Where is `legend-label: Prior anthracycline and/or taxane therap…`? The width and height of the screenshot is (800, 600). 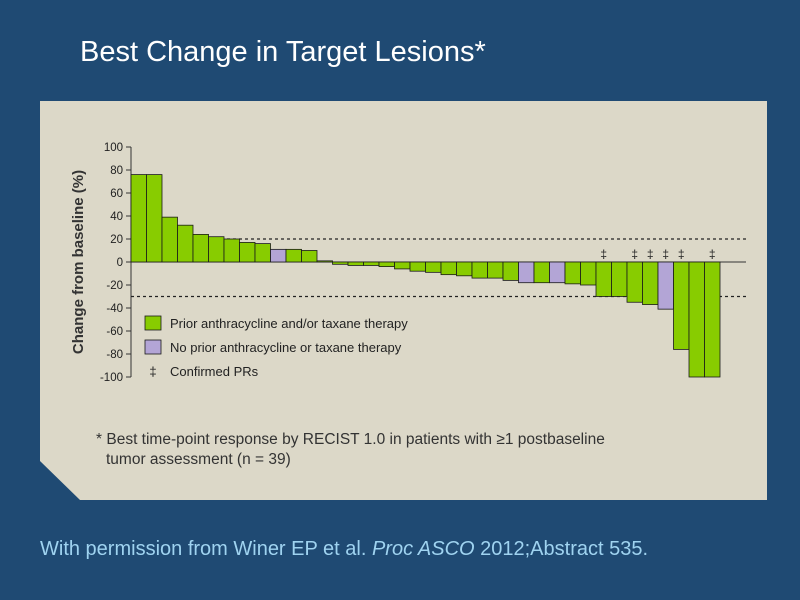 legend-label: Prior anthracycline and/or taxane therap… is located at coordinates (289, 323).